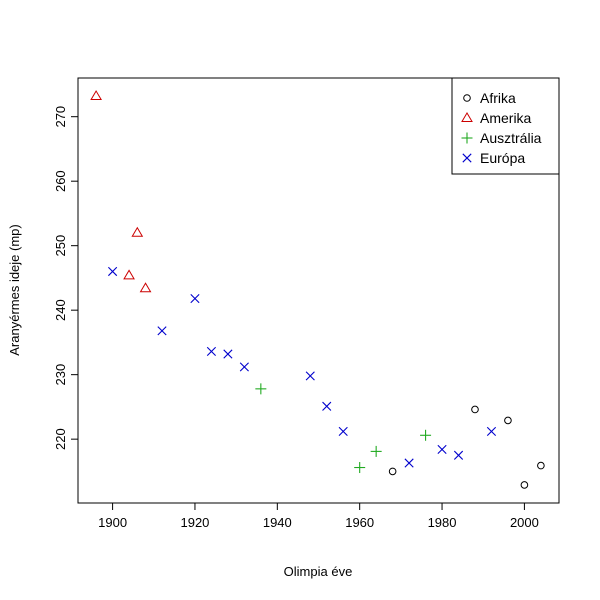 Image resolution: width=600 pixels, height=600 pixels. Describe the element at coordinates (60, 310) in the screenshot. I see `y-tick-label: 240` at that location.